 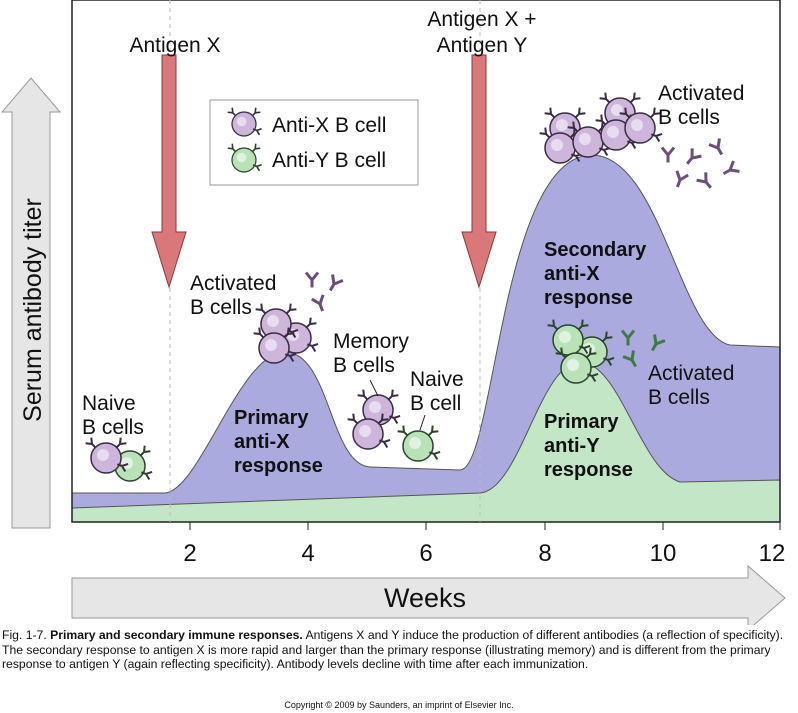 I want to click on x-ticks, so click(x=485, y=526).